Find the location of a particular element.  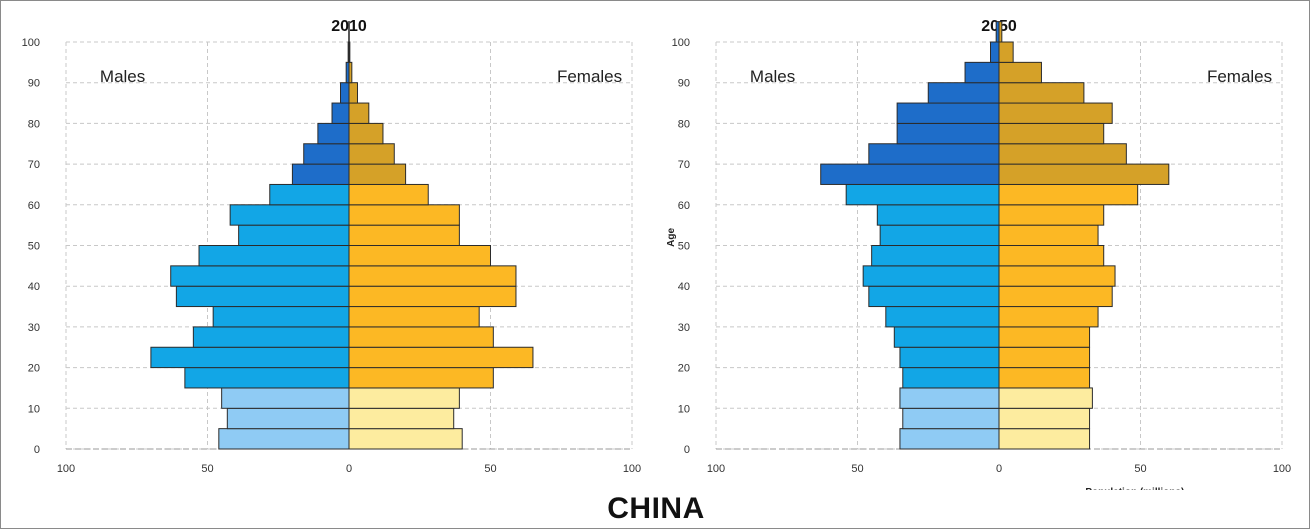

x-tick-label: 50 is located at coordinates (1140, 469).